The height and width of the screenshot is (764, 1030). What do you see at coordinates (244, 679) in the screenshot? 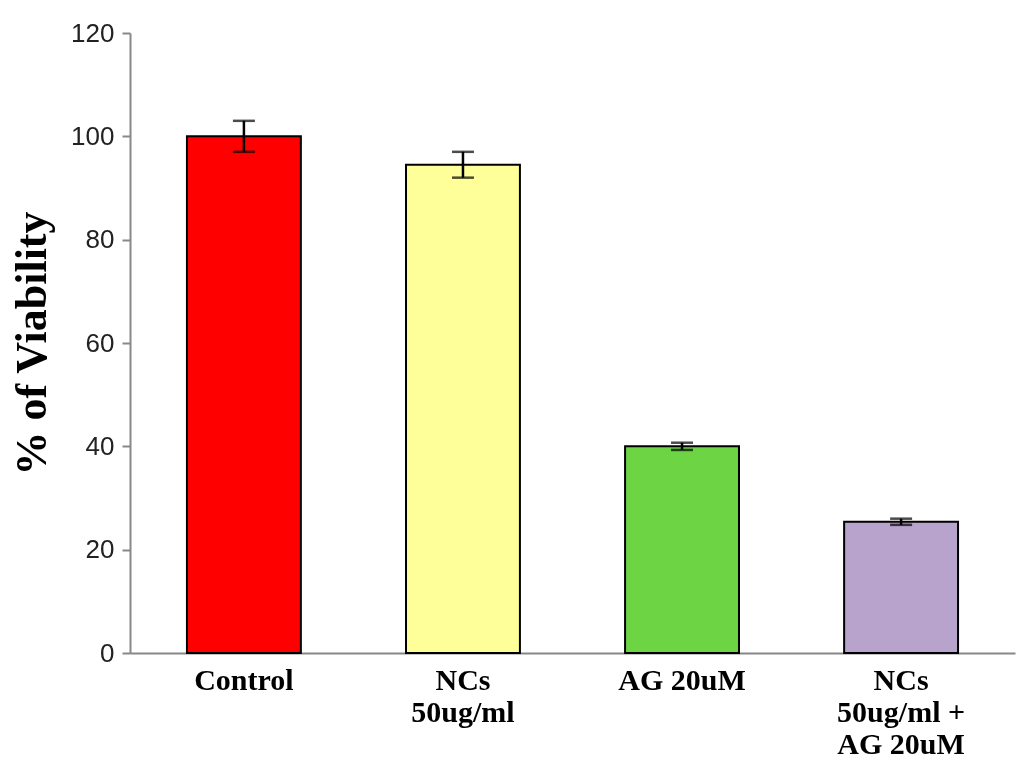
I see `x-tick-label: Control` at bounding box center [244, 679].